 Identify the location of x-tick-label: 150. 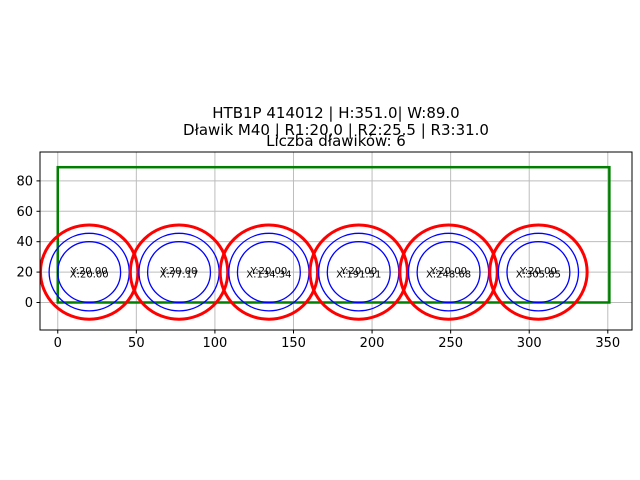
(293, 343).